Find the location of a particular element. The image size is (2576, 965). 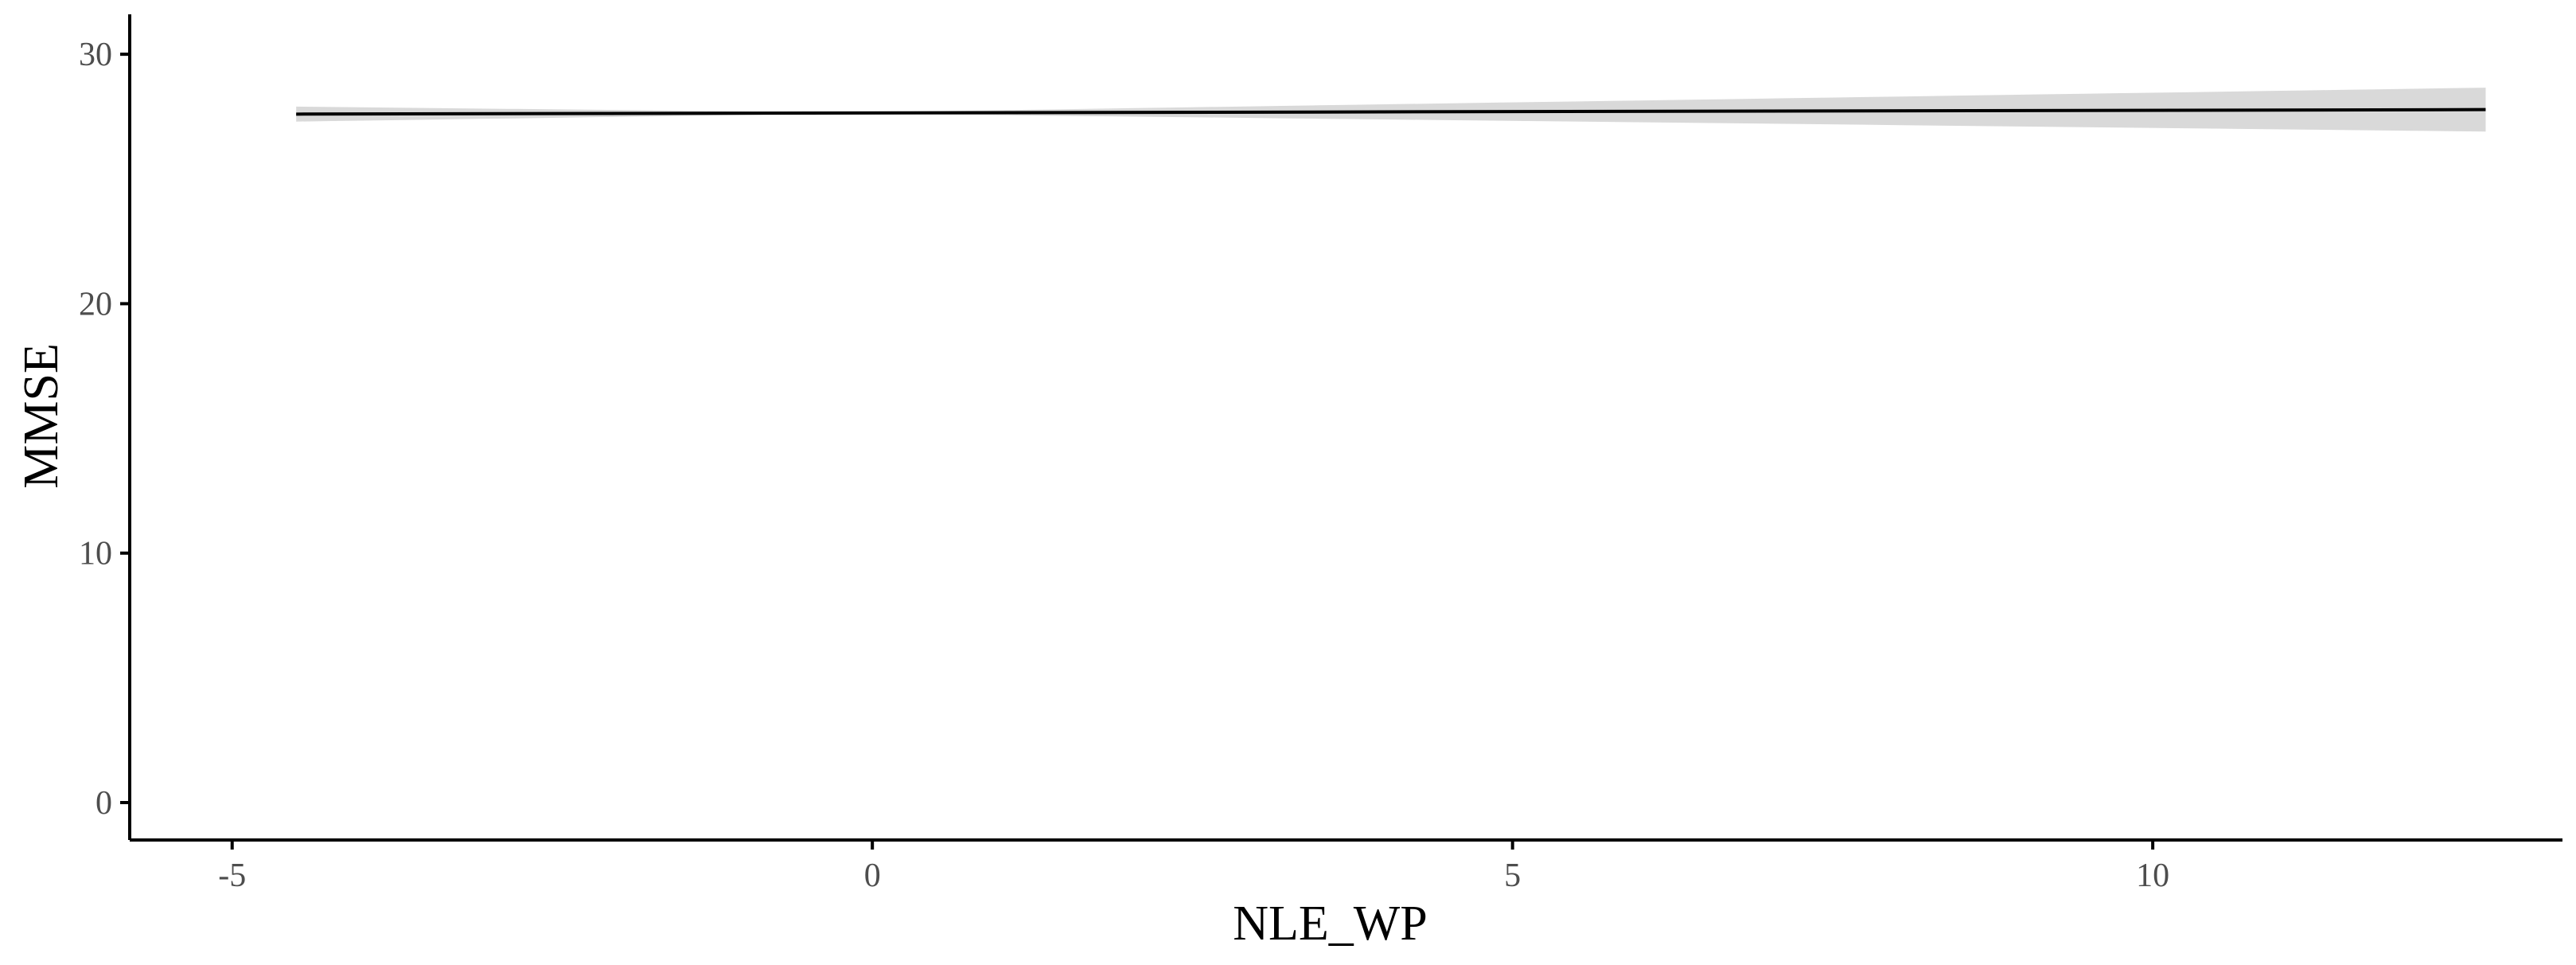

y-tick-label: 10 is located at coordinates (95, 554).